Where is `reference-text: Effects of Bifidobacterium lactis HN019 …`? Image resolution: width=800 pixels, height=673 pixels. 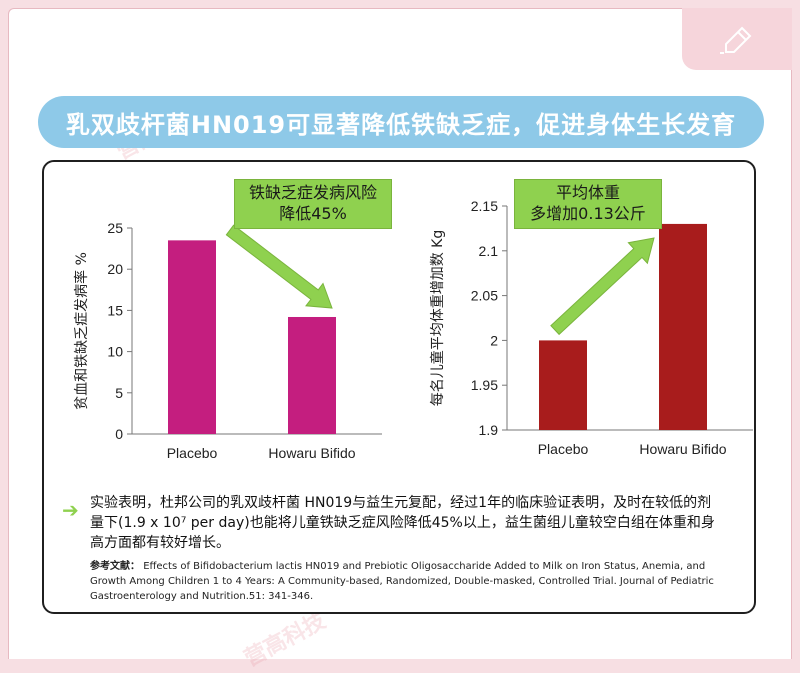
reference-text: Effects of Bifidobacterium lactis HN019 … is located at coordinates (402, 581).